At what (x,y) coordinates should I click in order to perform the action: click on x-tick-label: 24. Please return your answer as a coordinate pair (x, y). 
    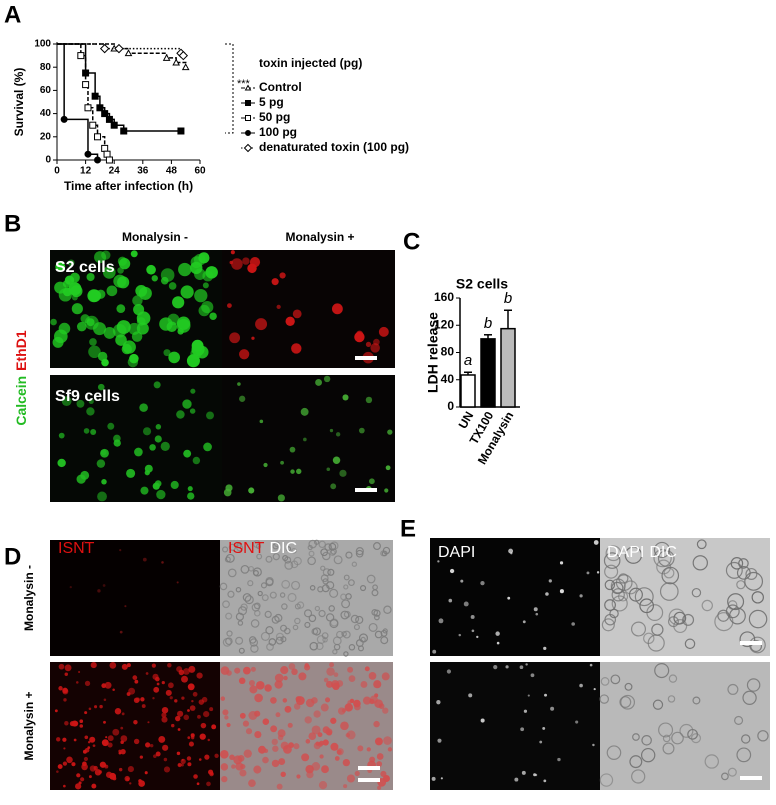
    Looking at the image, I should click on (115, 171).